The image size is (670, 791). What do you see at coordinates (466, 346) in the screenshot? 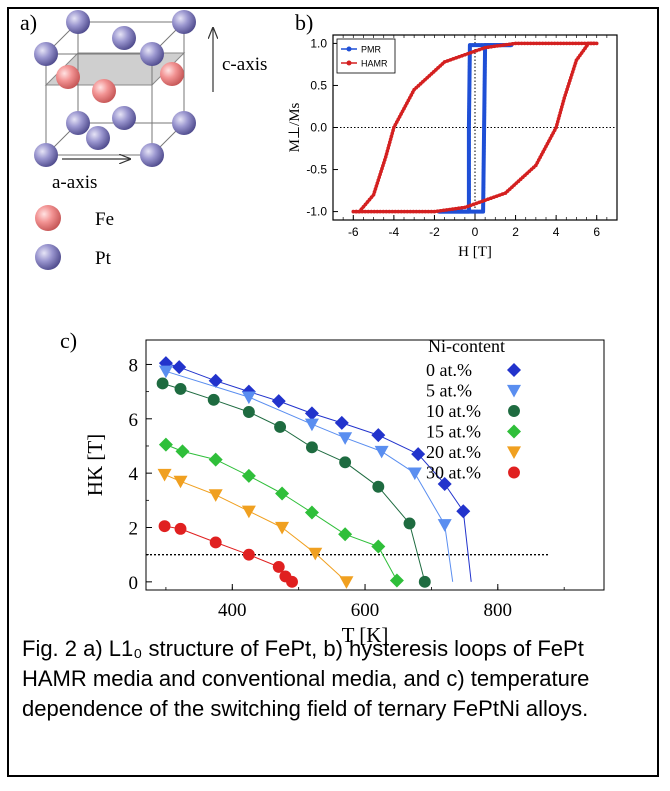
I see `legend-title-c: Ni-content` at bounding box center [466, 346].